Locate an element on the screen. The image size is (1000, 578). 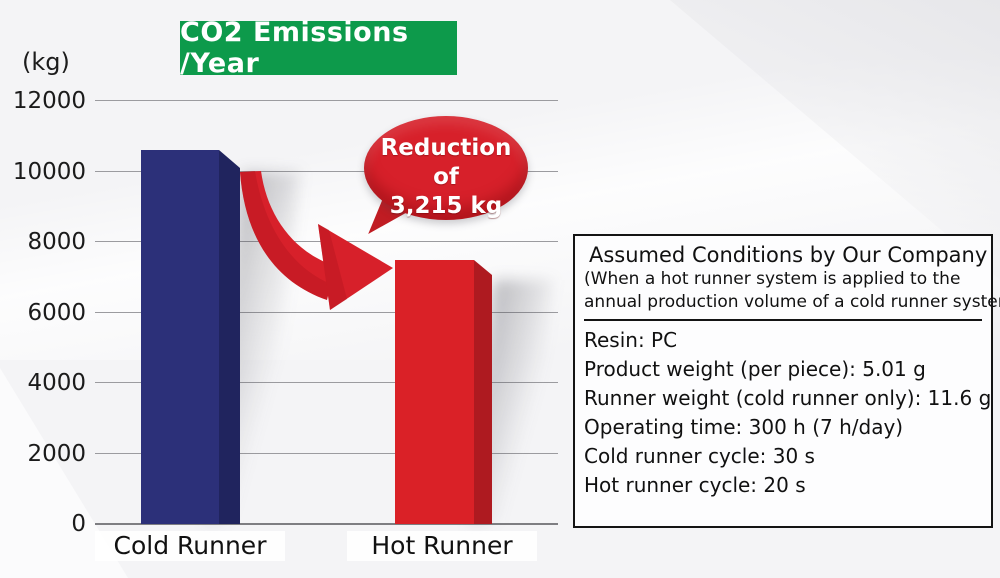
gridline-2000 is located at coordinates (326, 453).